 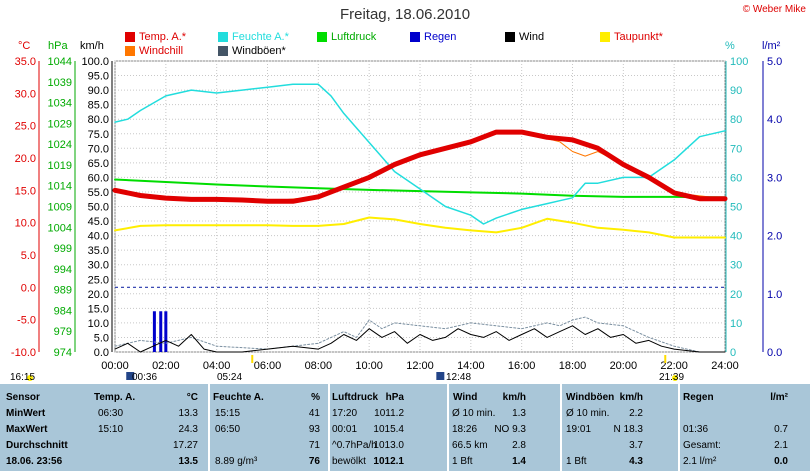 I want to click on series-taupunkt, so click(x=420, y=227).